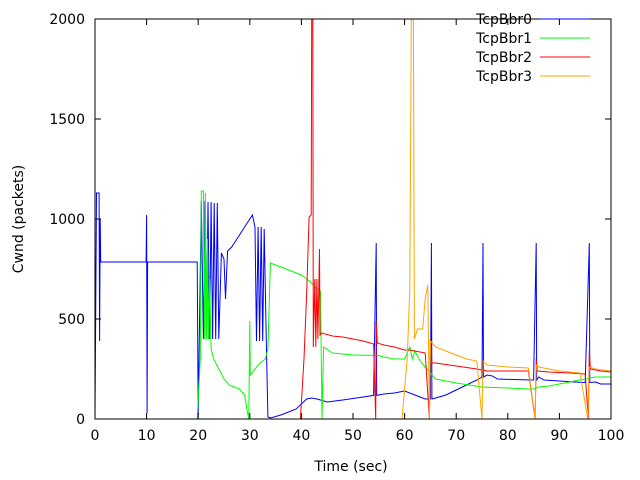 This screenshot has height=480, width=640. I want to click on y-tick-label: 0, so click(80, 420).